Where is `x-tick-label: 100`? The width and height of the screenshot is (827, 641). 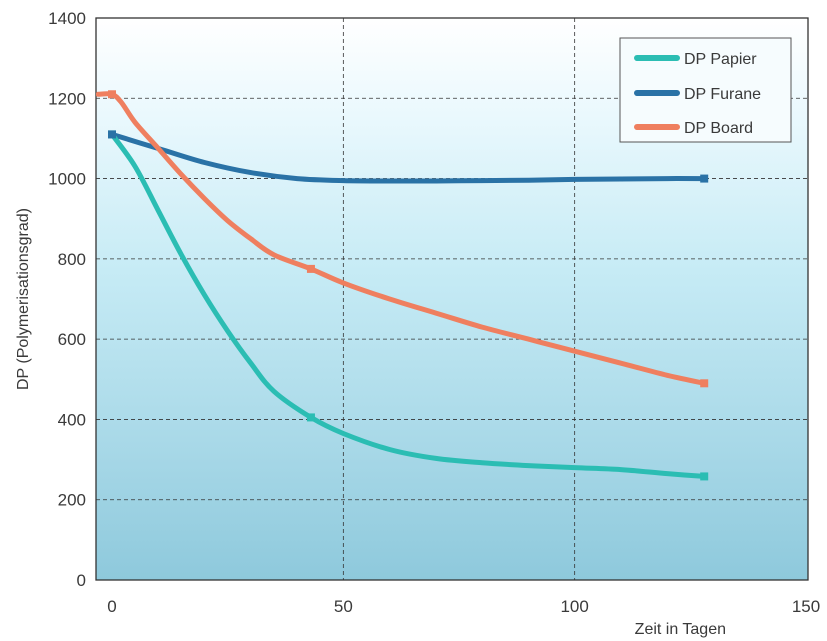
x-tick-label: 100 is located at coordinates (574, 606).